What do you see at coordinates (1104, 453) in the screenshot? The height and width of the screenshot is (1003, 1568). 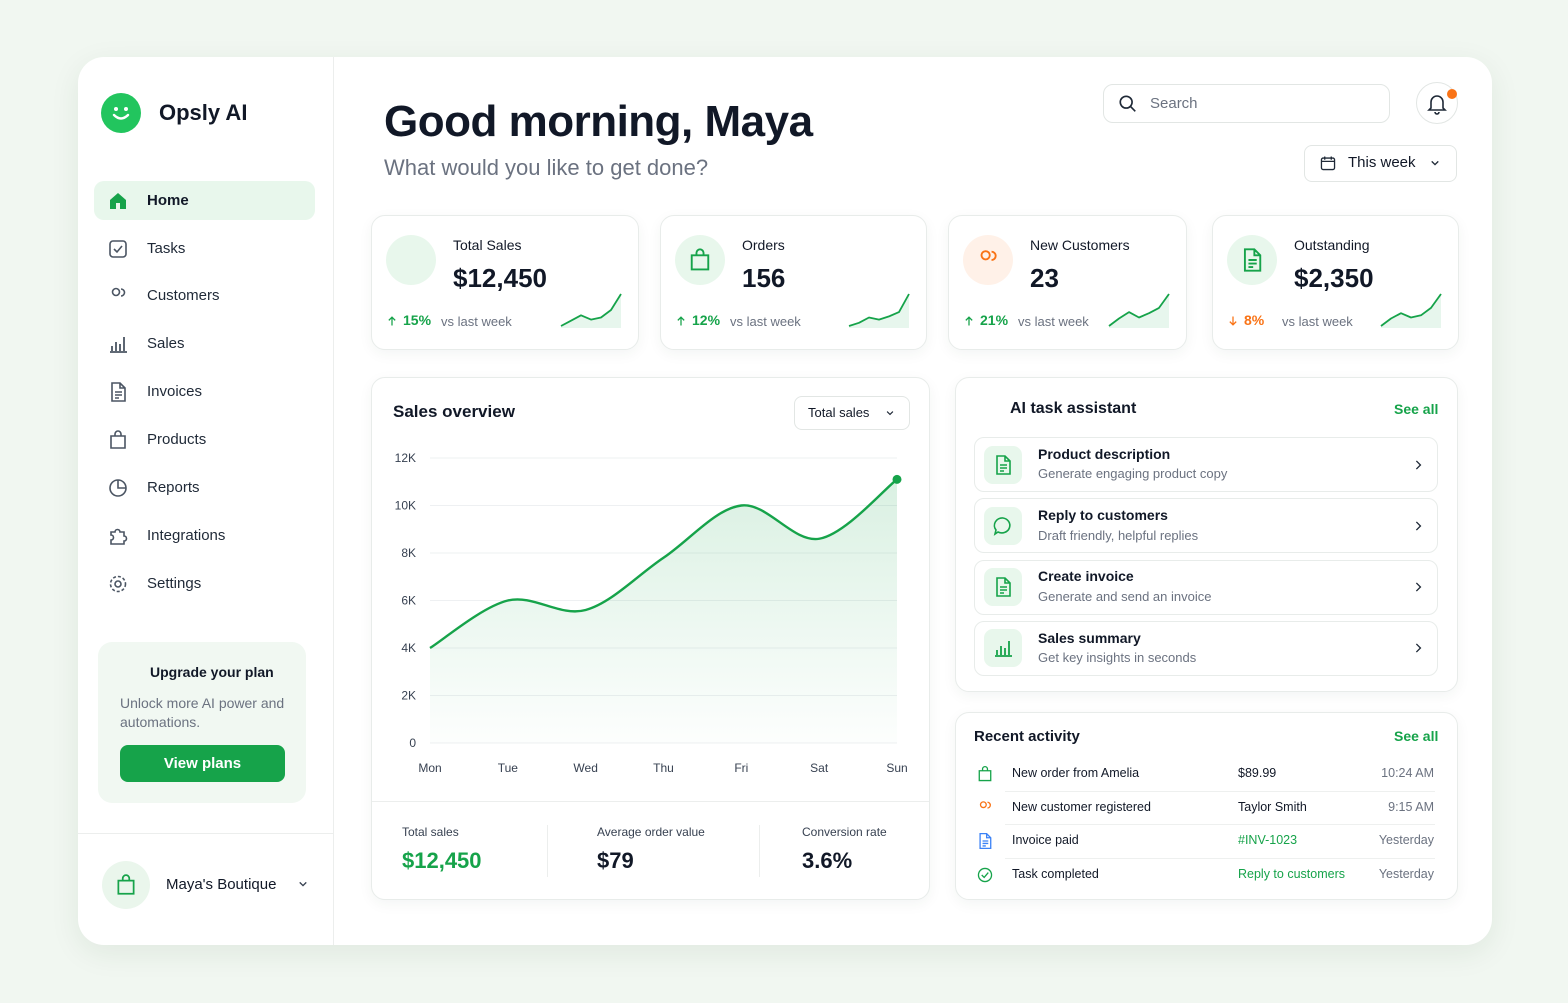 I see `task-title: Product description` at bounding box center [1104, 453].